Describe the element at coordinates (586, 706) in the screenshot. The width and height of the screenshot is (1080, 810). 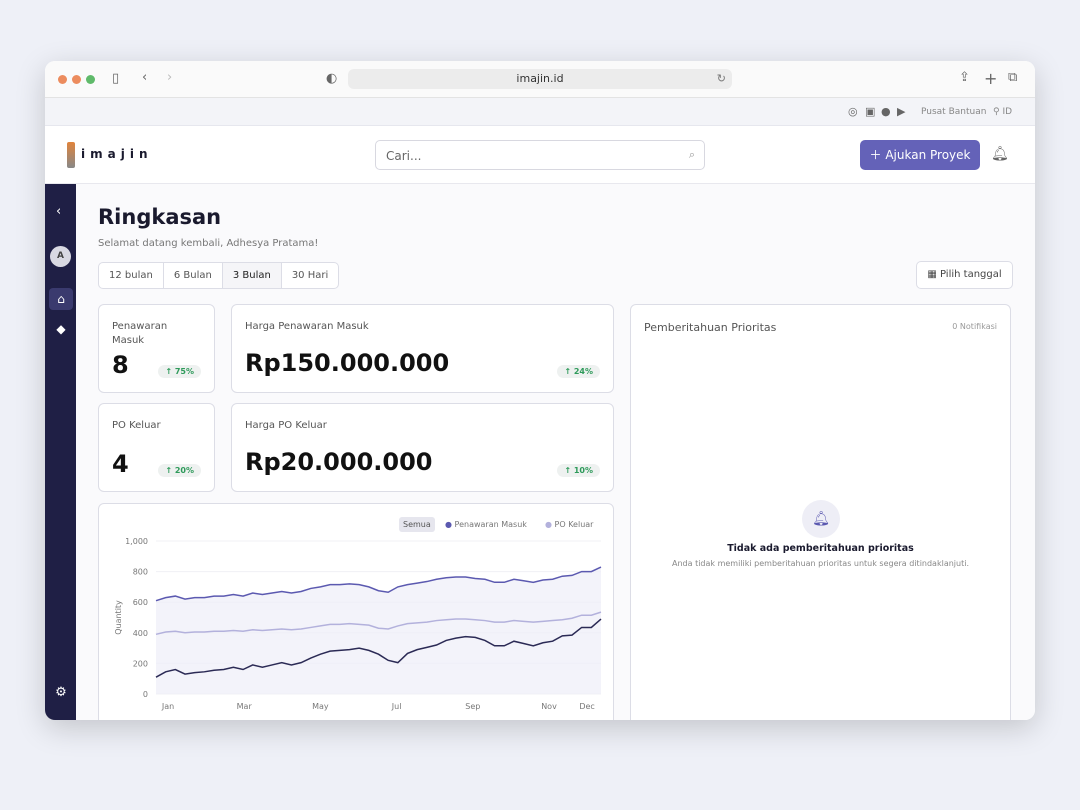
I see `x-tick-label: Dec` at that location.